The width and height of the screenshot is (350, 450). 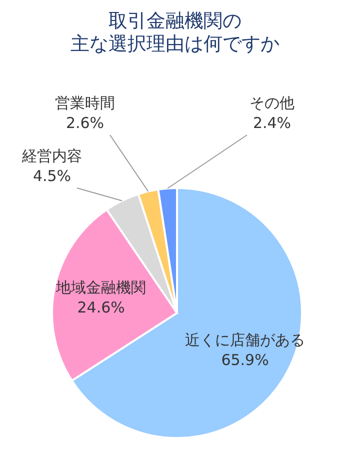 I want to click on slice-label: 経営内容, so click(x=51, y=156).